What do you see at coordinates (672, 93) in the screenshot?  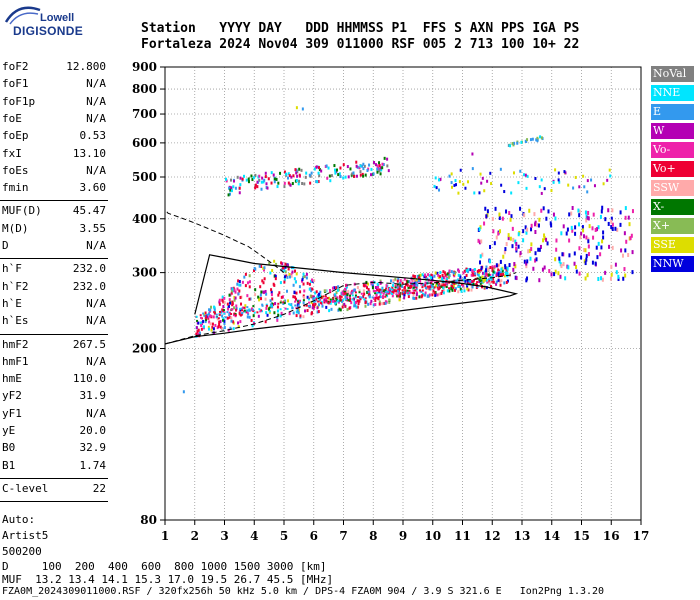 I see `legend-item: NNE` at bounding box center [672, 93].